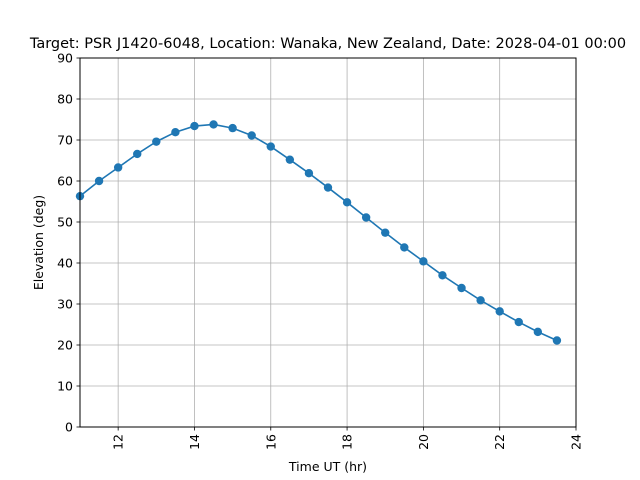 This screenshot has width=640, height=480. What do you see at coordinates (38, 242) in the screenshot?
I see `y-axis-label: Elevation (deg)` at bounding box center [38, 242].